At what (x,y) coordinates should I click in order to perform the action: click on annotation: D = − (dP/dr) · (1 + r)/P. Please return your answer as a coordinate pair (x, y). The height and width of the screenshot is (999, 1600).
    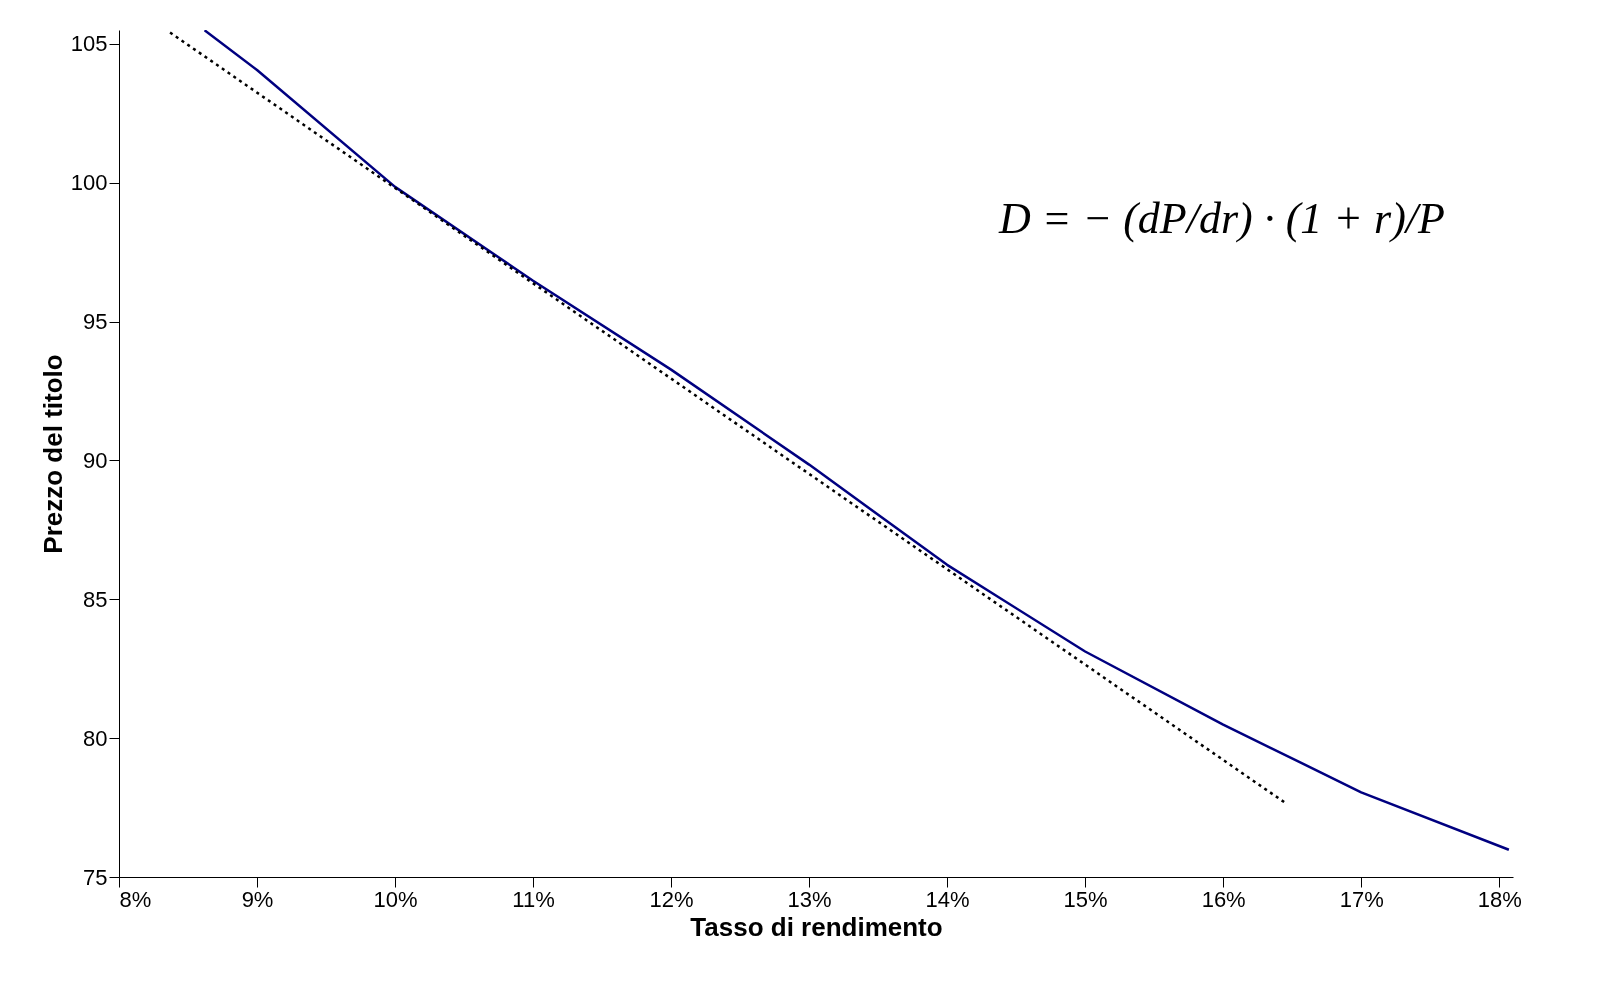
    Looking at the image, I should click on (1221, 218).